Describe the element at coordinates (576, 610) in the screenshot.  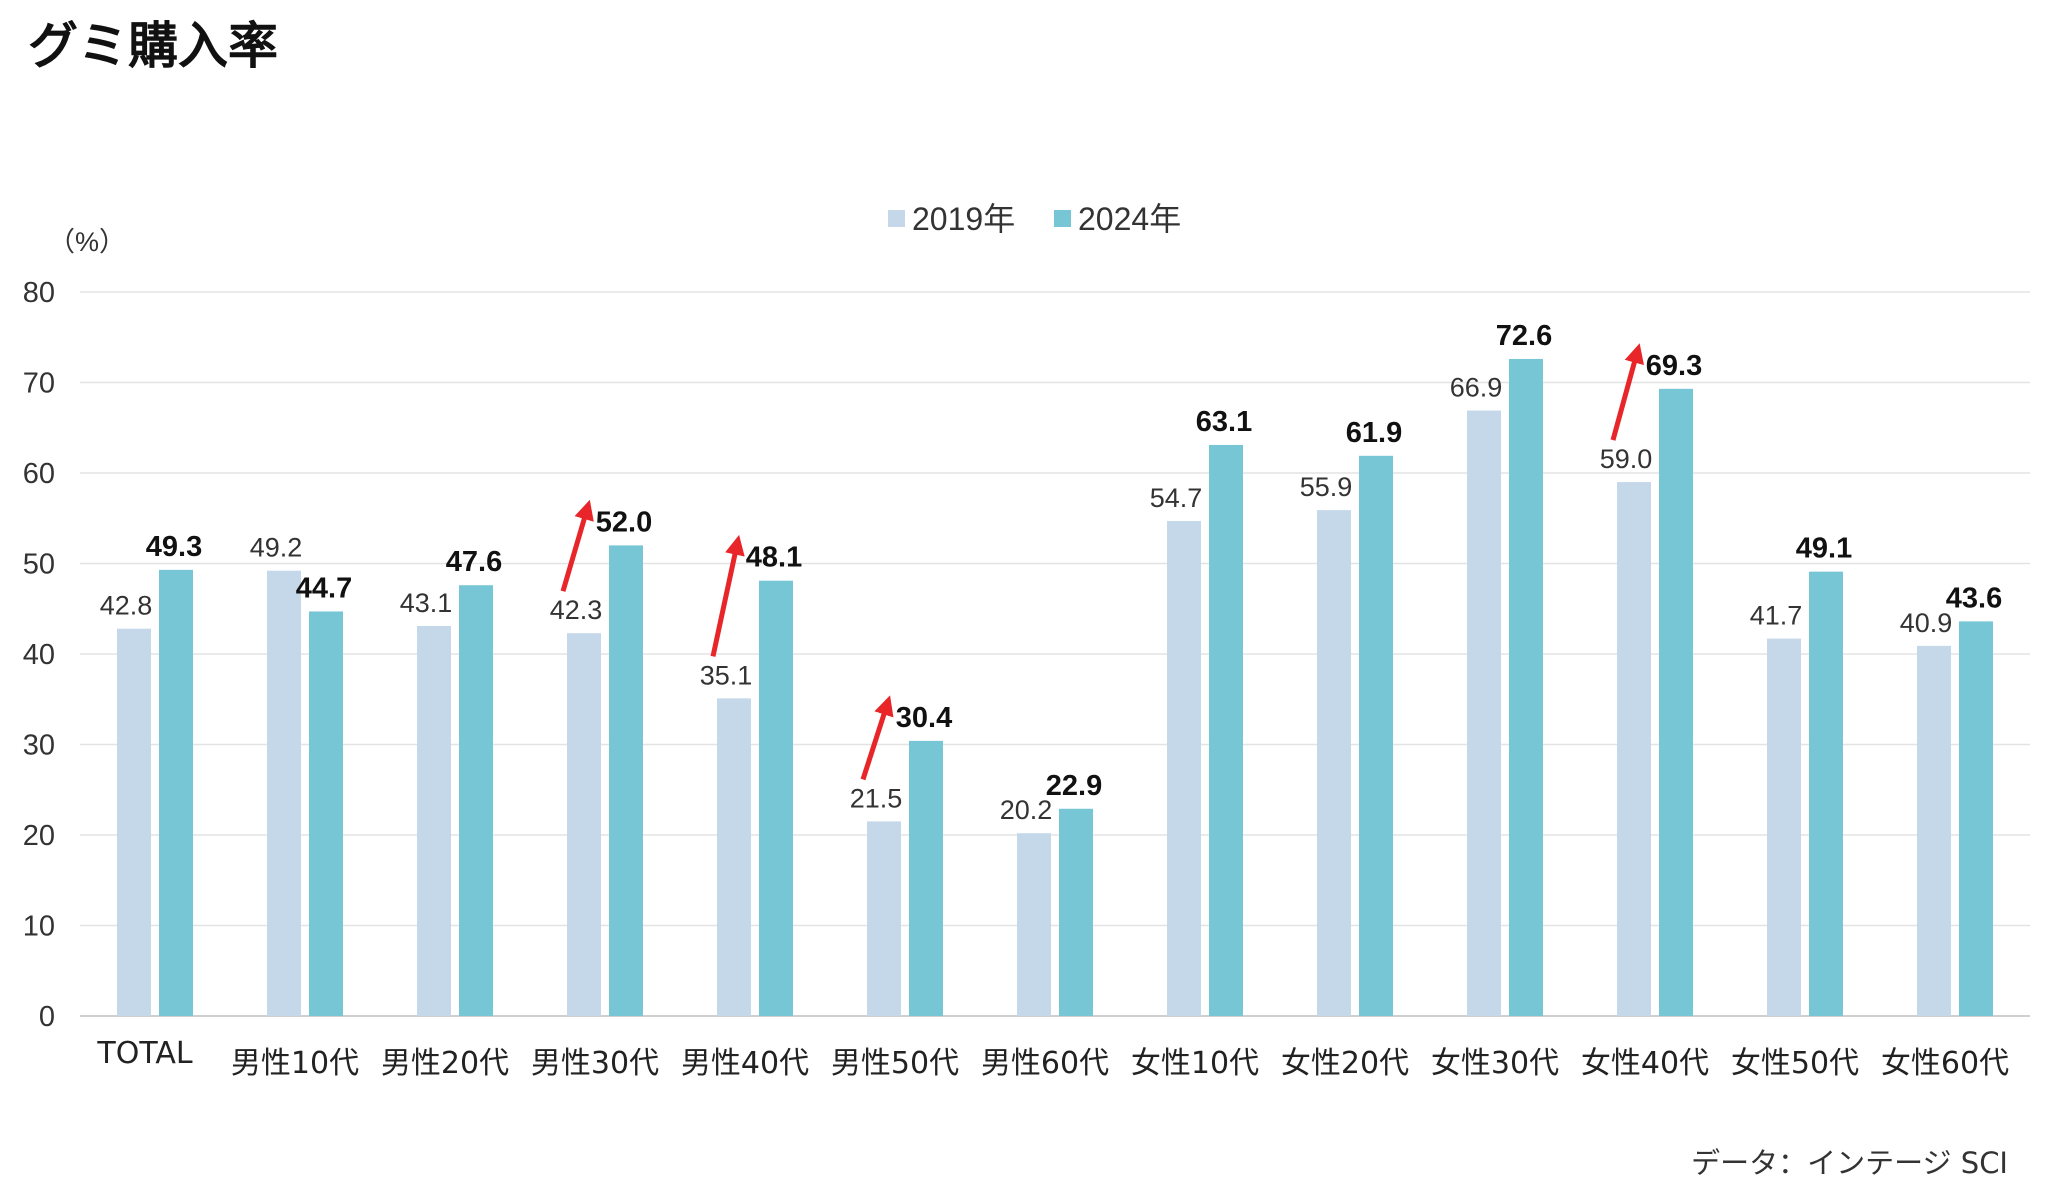
I see `data-label: 42.3` at that location.